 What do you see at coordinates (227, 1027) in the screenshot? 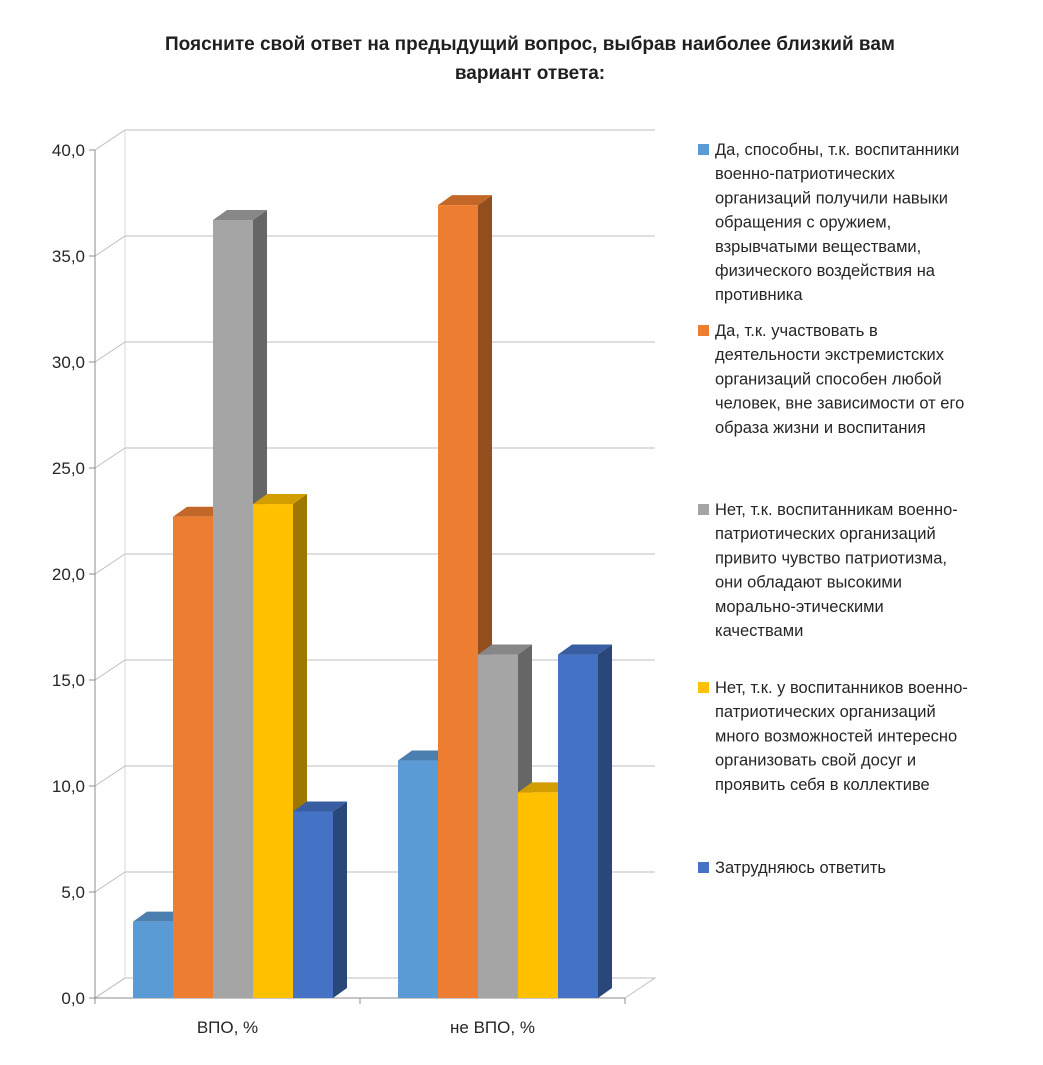
I see `x-category-label: ВПО, %` at bounding box center [227, 1027].